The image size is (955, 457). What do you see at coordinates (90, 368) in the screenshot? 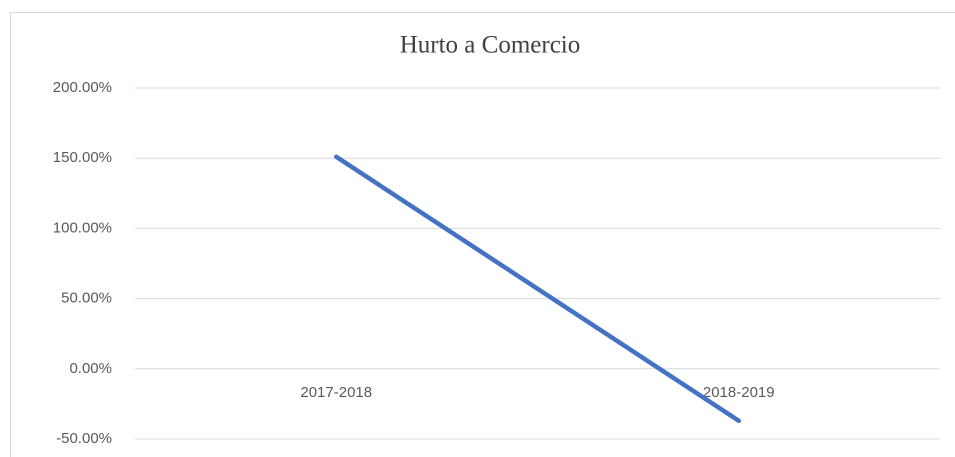
I see `y-tick-label: 0.00%` at bounding box center [90, 368].